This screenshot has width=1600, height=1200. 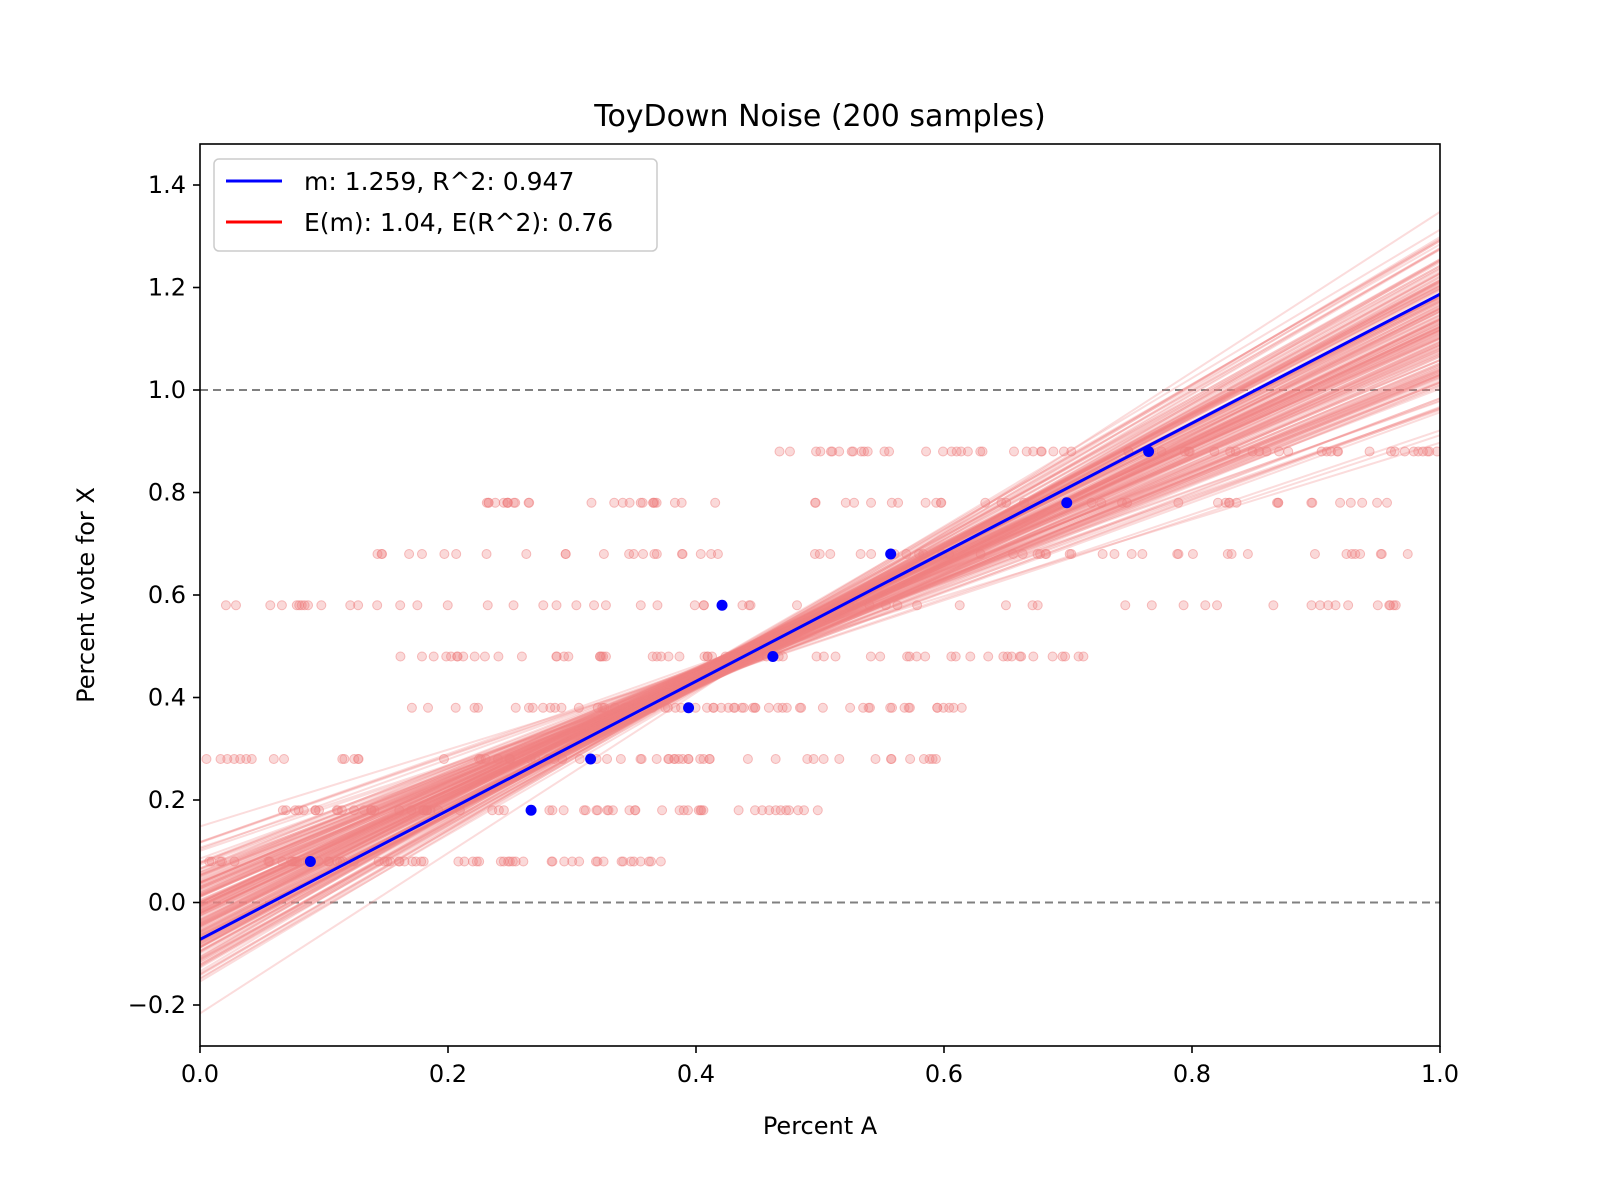 What do you see at coordinates (200, 1074) in the screenshot?
I see `x-tick-label: 0.0` at bounding box center [200, 1074].